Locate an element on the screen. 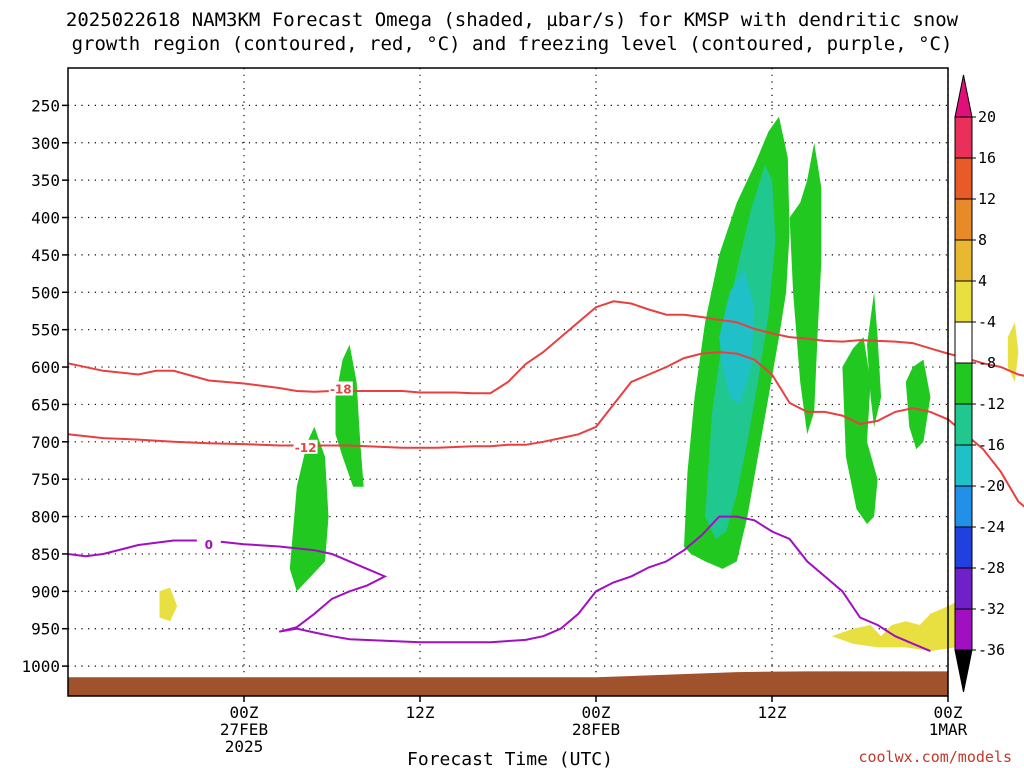 Image resolution: width=1024 pixels, height=768 pixels. y-tick-label: 750 is located at coordinates (45, 479).